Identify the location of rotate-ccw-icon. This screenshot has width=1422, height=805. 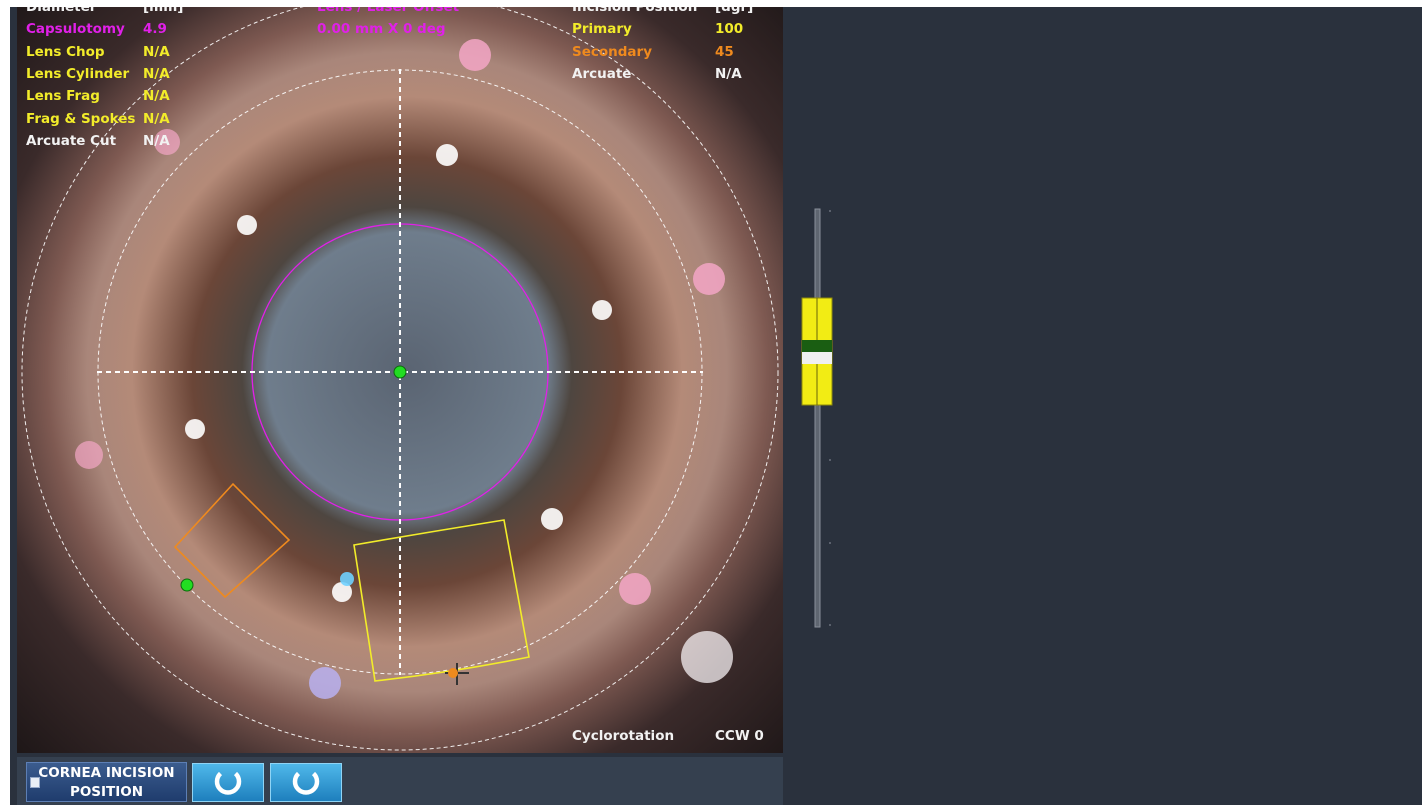
(228, 783).